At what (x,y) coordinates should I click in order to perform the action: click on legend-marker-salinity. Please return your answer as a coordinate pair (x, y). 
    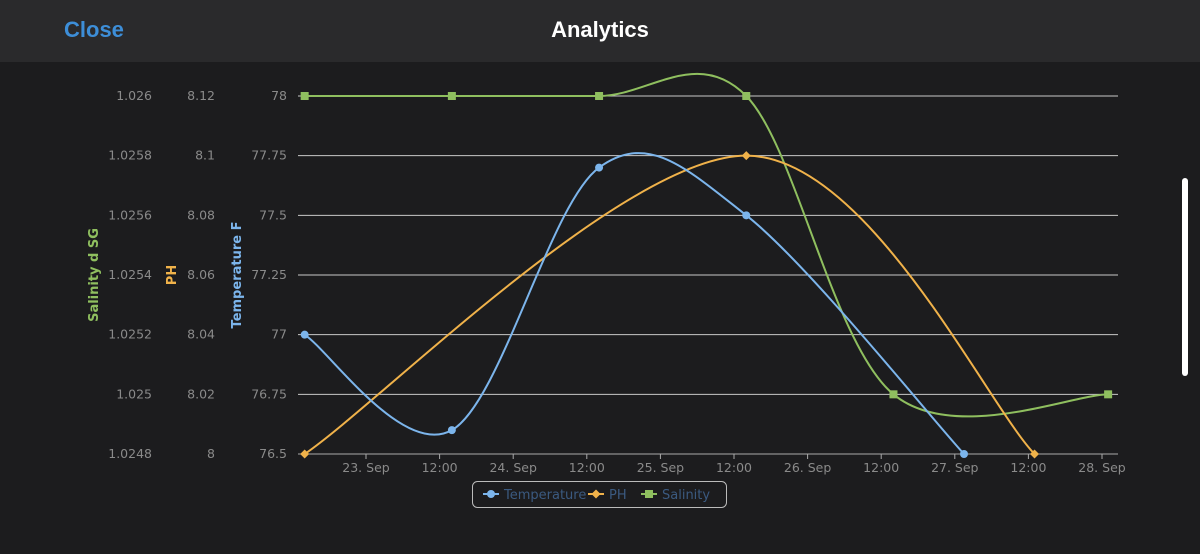
    Looking at the image, I should click on (649, 494).